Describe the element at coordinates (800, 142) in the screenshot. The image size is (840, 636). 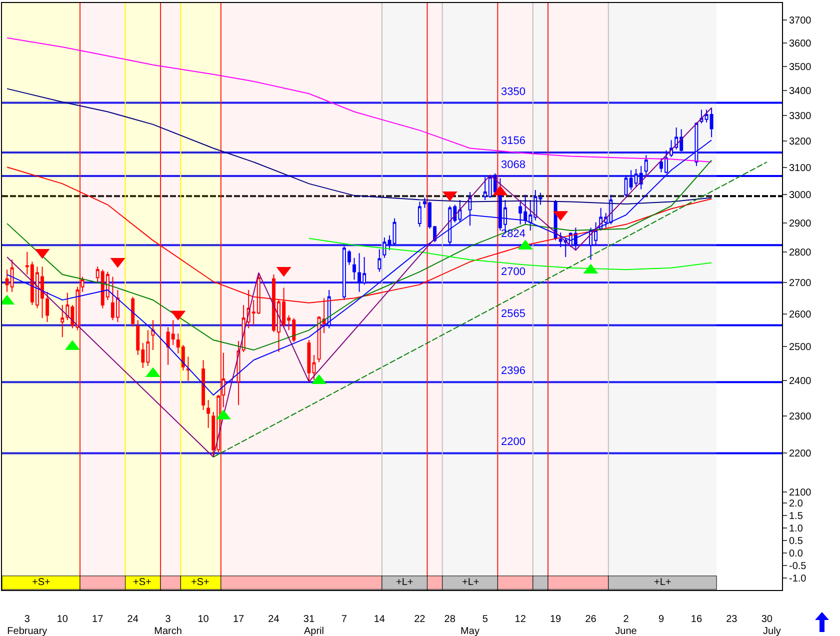
I see `y-tick-label: 3200` at that location.